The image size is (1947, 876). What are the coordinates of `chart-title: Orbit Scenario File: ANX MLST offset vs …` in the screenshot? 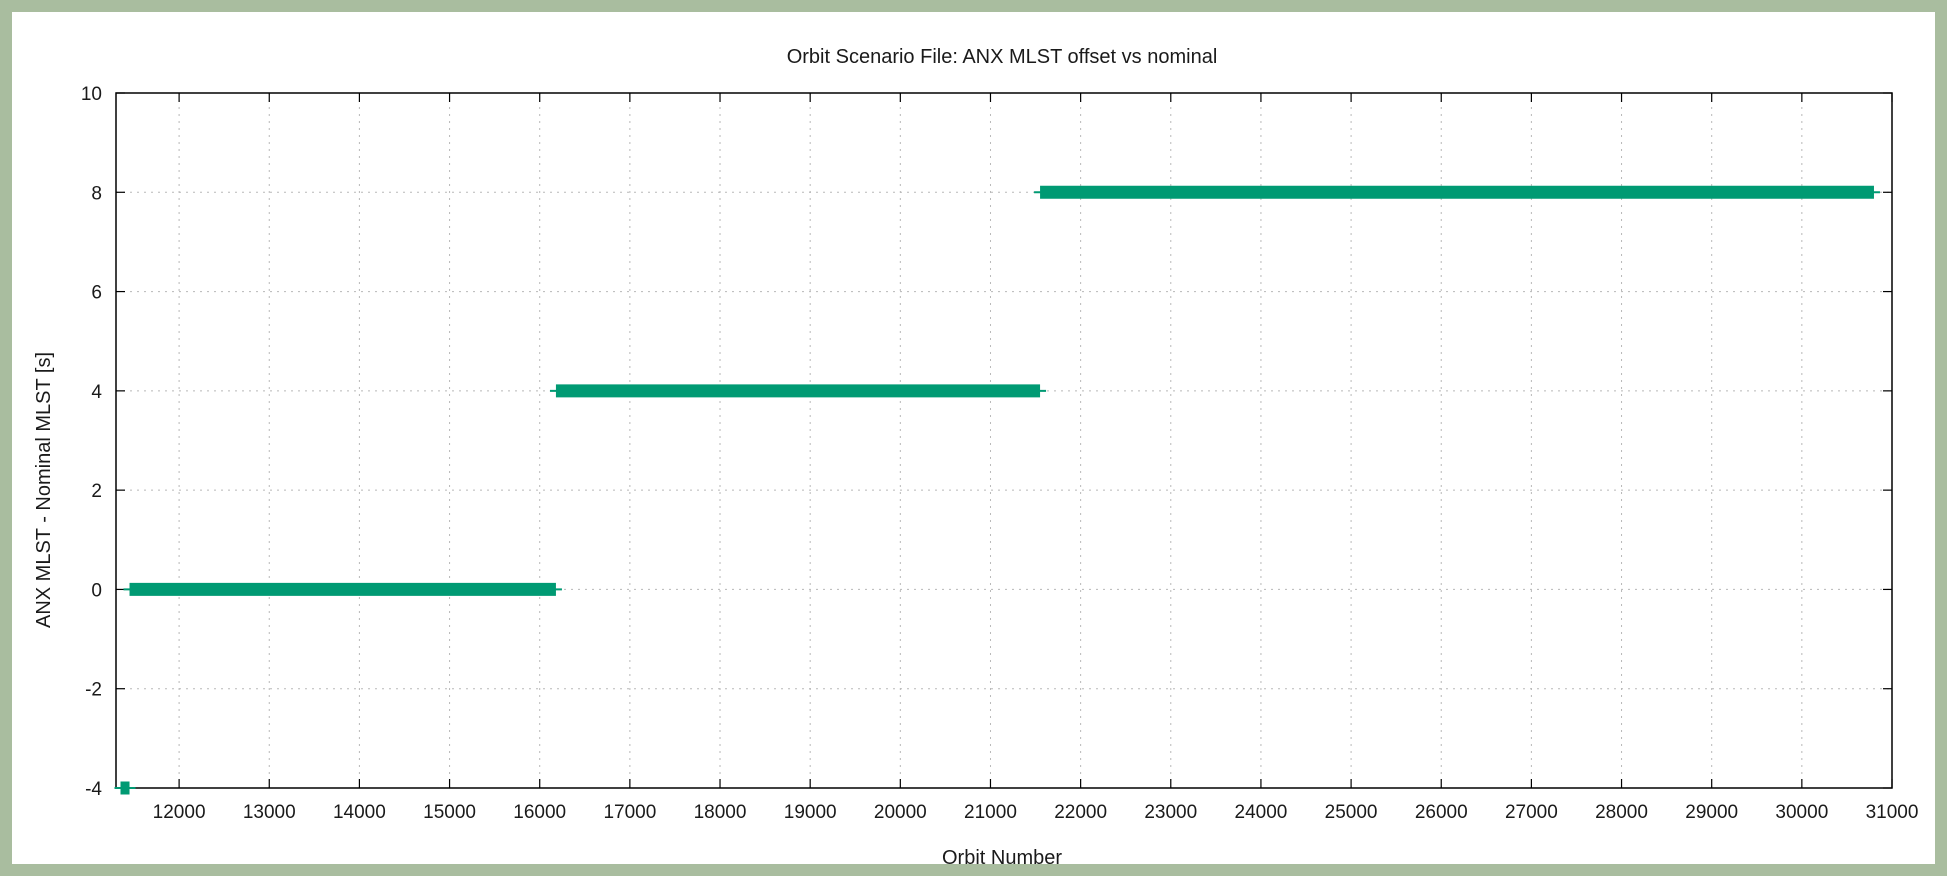 It's located at (1002, 57).